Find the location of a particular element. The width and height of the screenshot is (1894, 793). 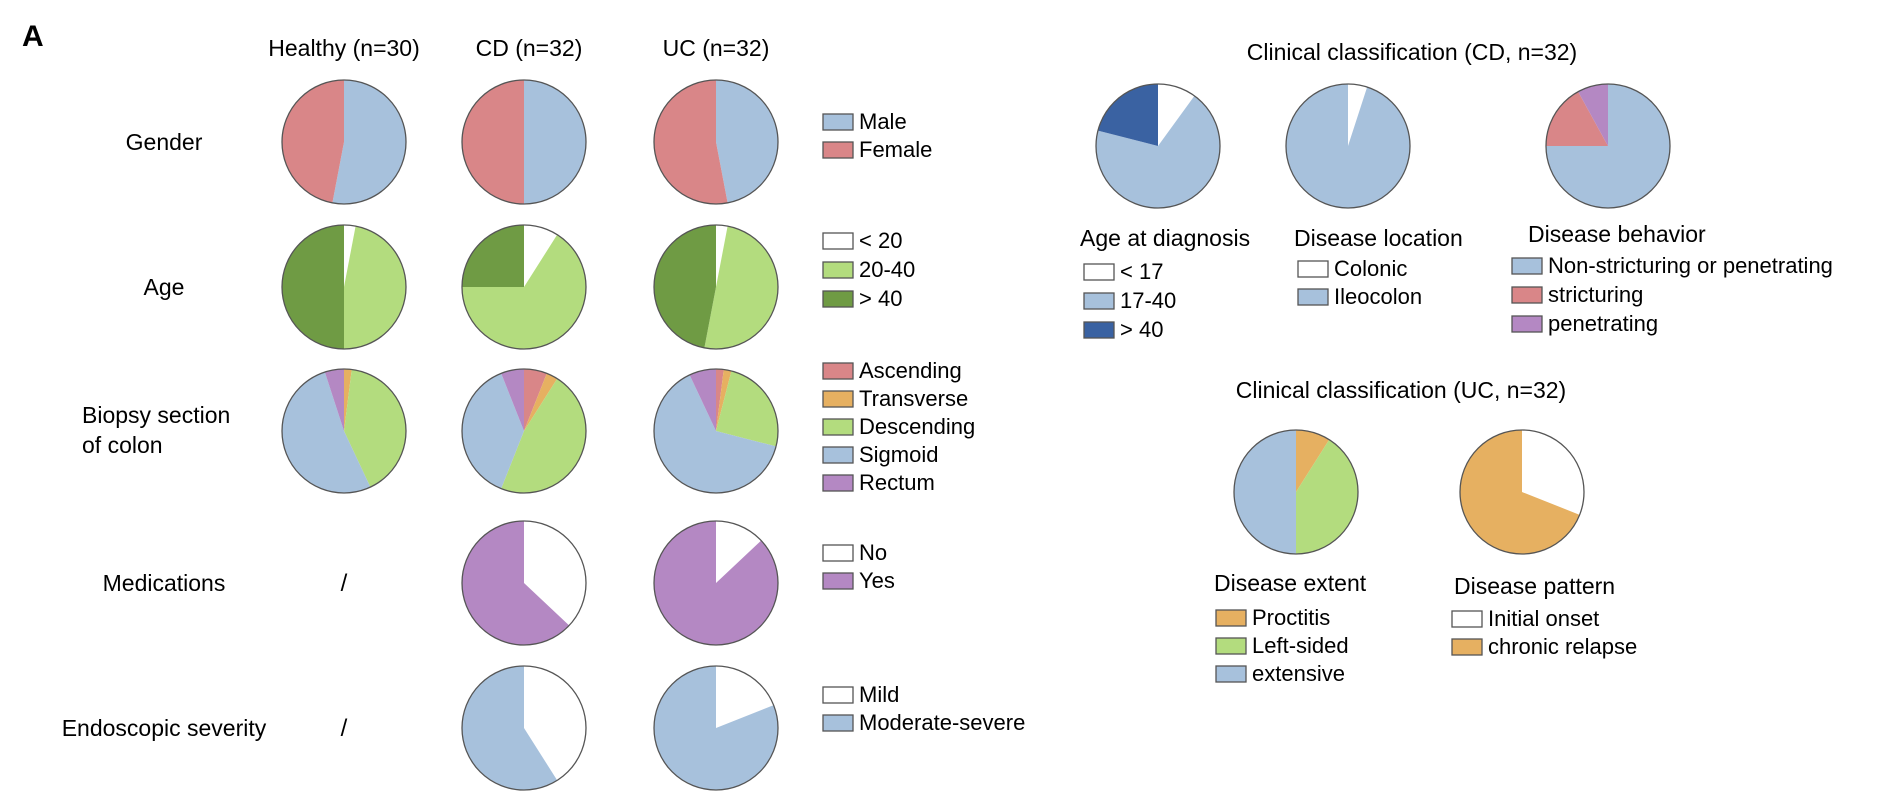

pie-biopsy-section-uc-n-32-outline is located at coordinates (716, 431).